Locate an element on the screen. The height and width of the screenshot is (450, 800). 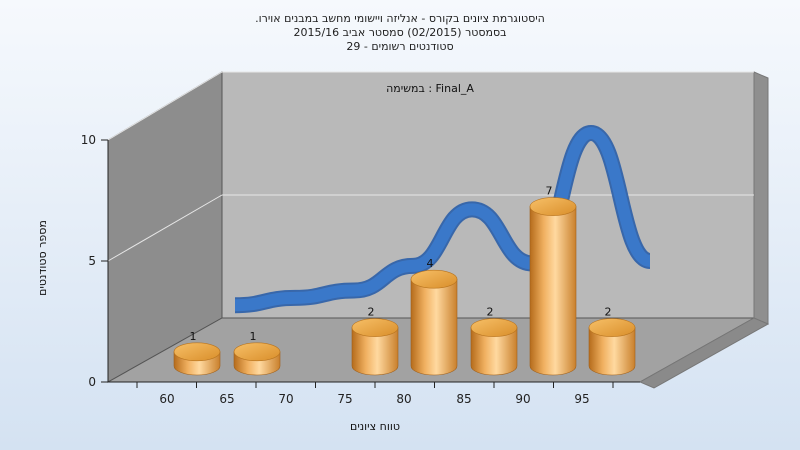
data-label-3: 2 is located at coordinates (371, 312).